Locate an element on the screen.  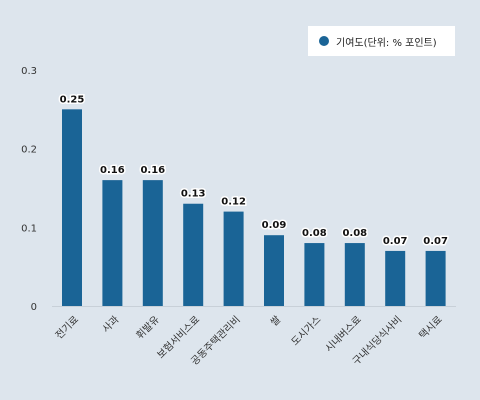
x-tick-label-1: 사과 is located at coordinates (111, 325).